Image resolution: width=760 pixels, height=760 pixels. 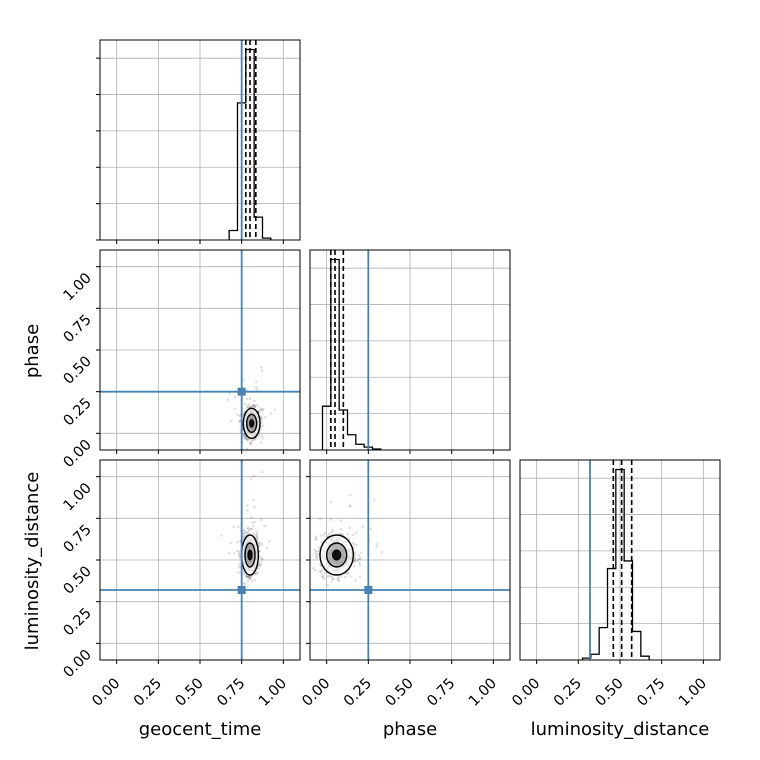 I want to click on ylabel-luminosity-distance: luminosity_distance, so click(x=32, y=561).